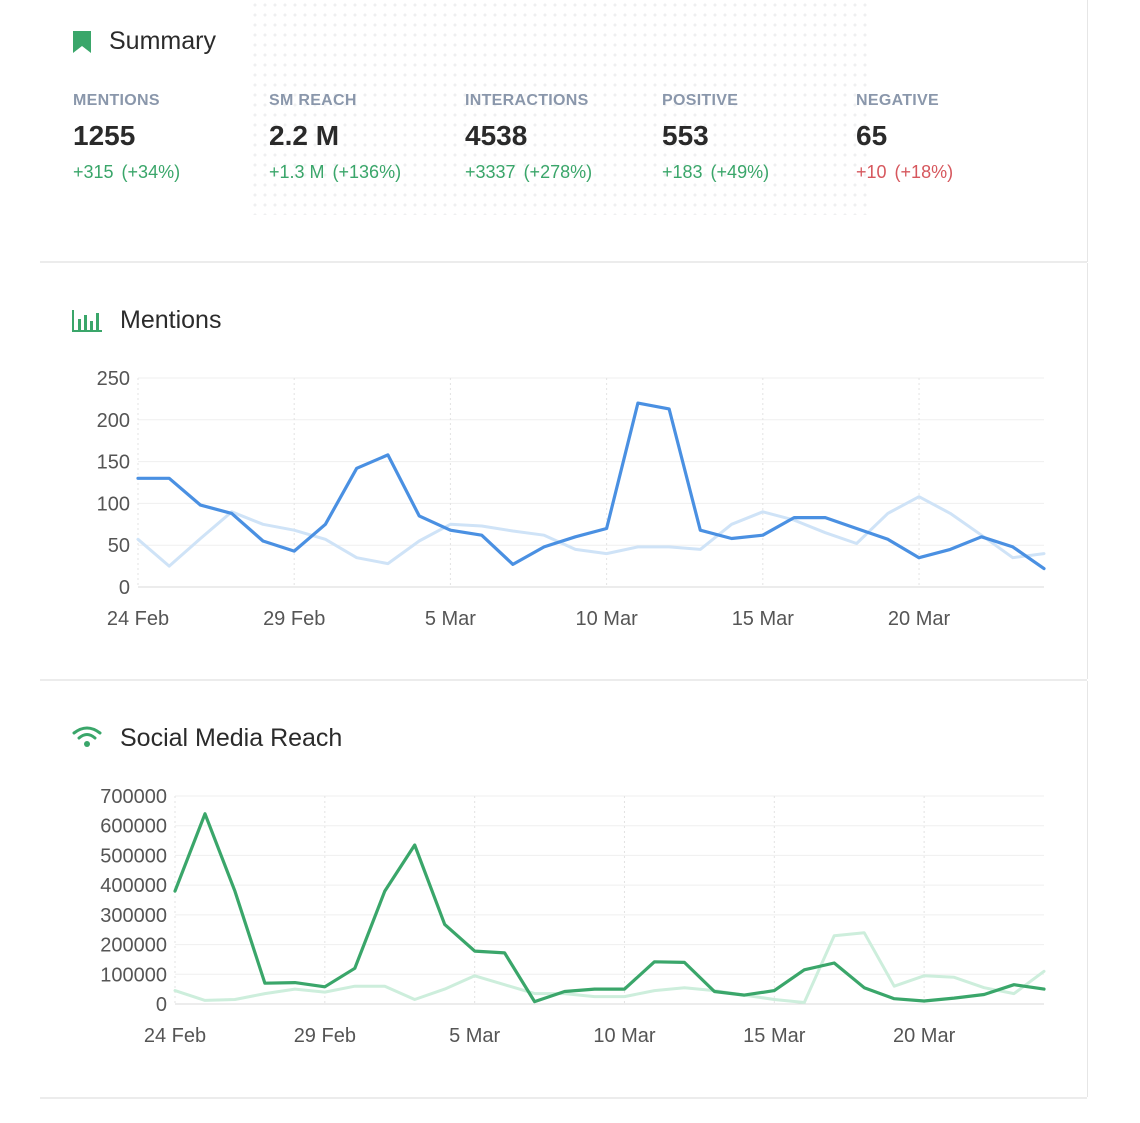 The width and height of the screenshot is (1140, 1123). Describe the element at coordinates (116, 100) in the screenshot. I see `metric-label: MENTIONS` at that location.